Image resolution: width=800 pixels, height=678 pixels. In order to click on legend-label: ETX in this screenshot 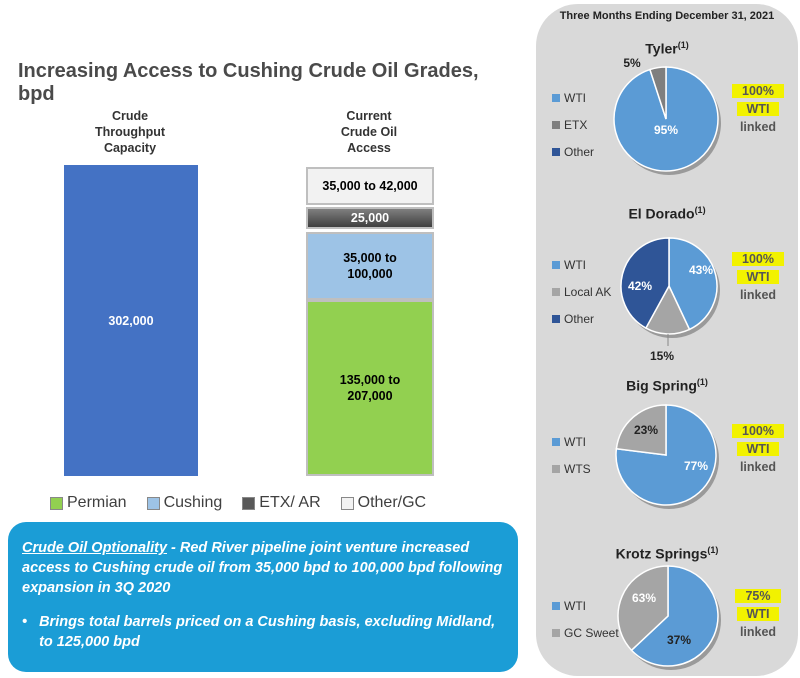, I will do `click(576, 124)`.